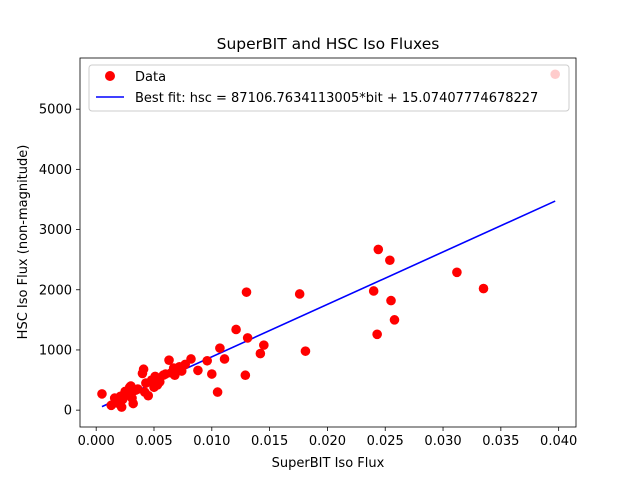 The height and width of the screenshot is (480, 640). I want to click on y-axis-ticks: 0 1000 2000 3000 4000 5000, so click(59, 261).